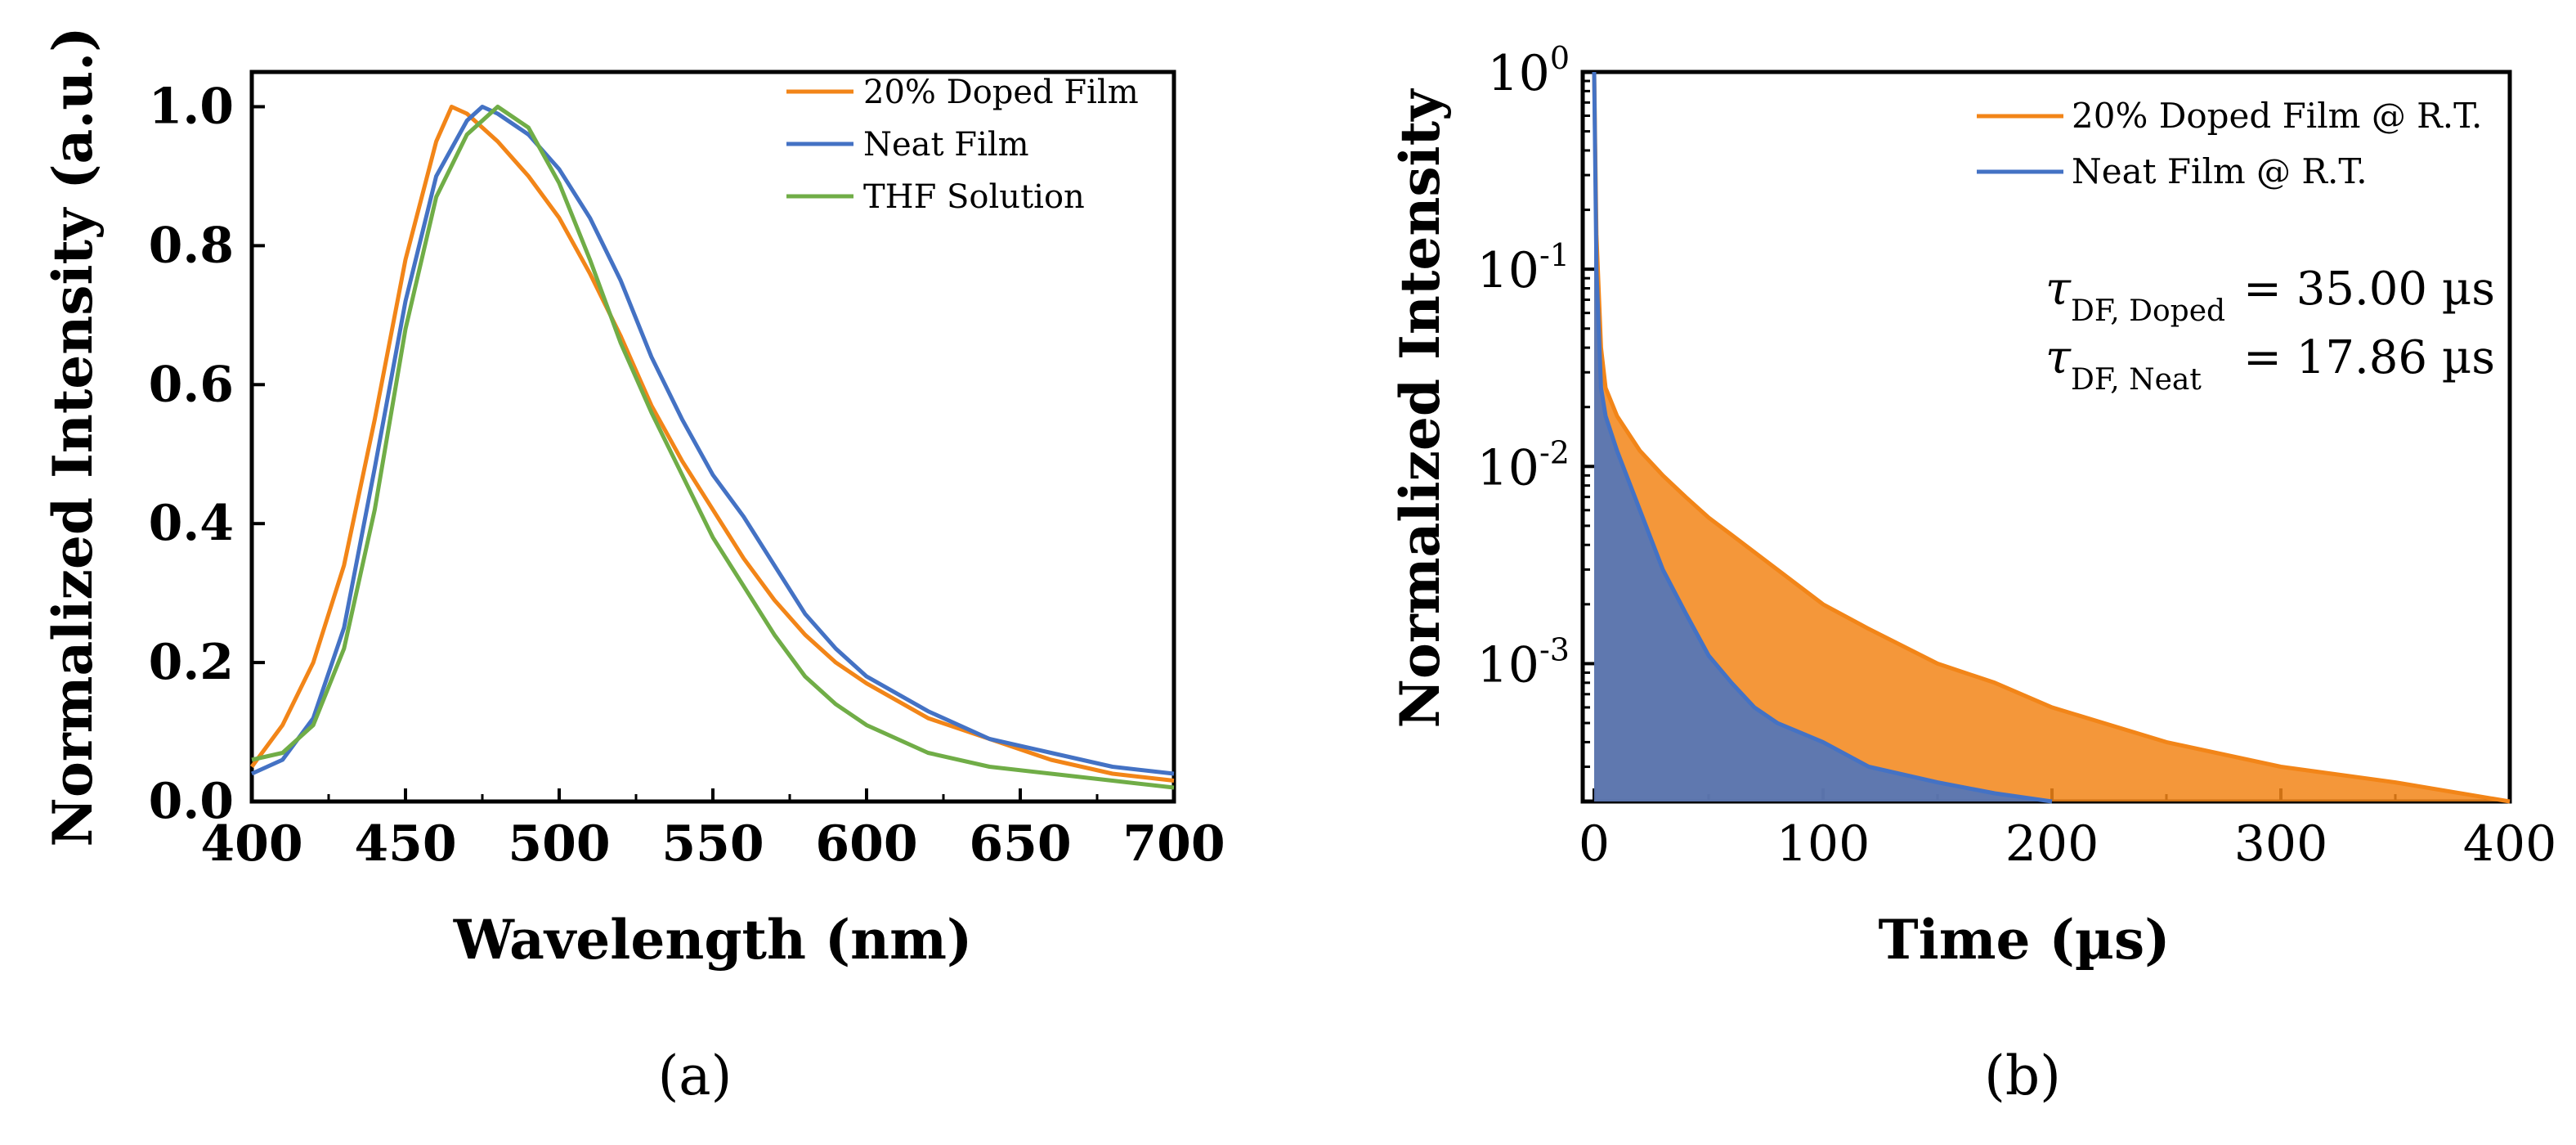 The width and height of the screenshot is (2576, 1145). What do you see at coordinates (1823, 844) in the screenshot?
I see `panel-b-x-tick-label: 100` at bounding box center [1823, 844].